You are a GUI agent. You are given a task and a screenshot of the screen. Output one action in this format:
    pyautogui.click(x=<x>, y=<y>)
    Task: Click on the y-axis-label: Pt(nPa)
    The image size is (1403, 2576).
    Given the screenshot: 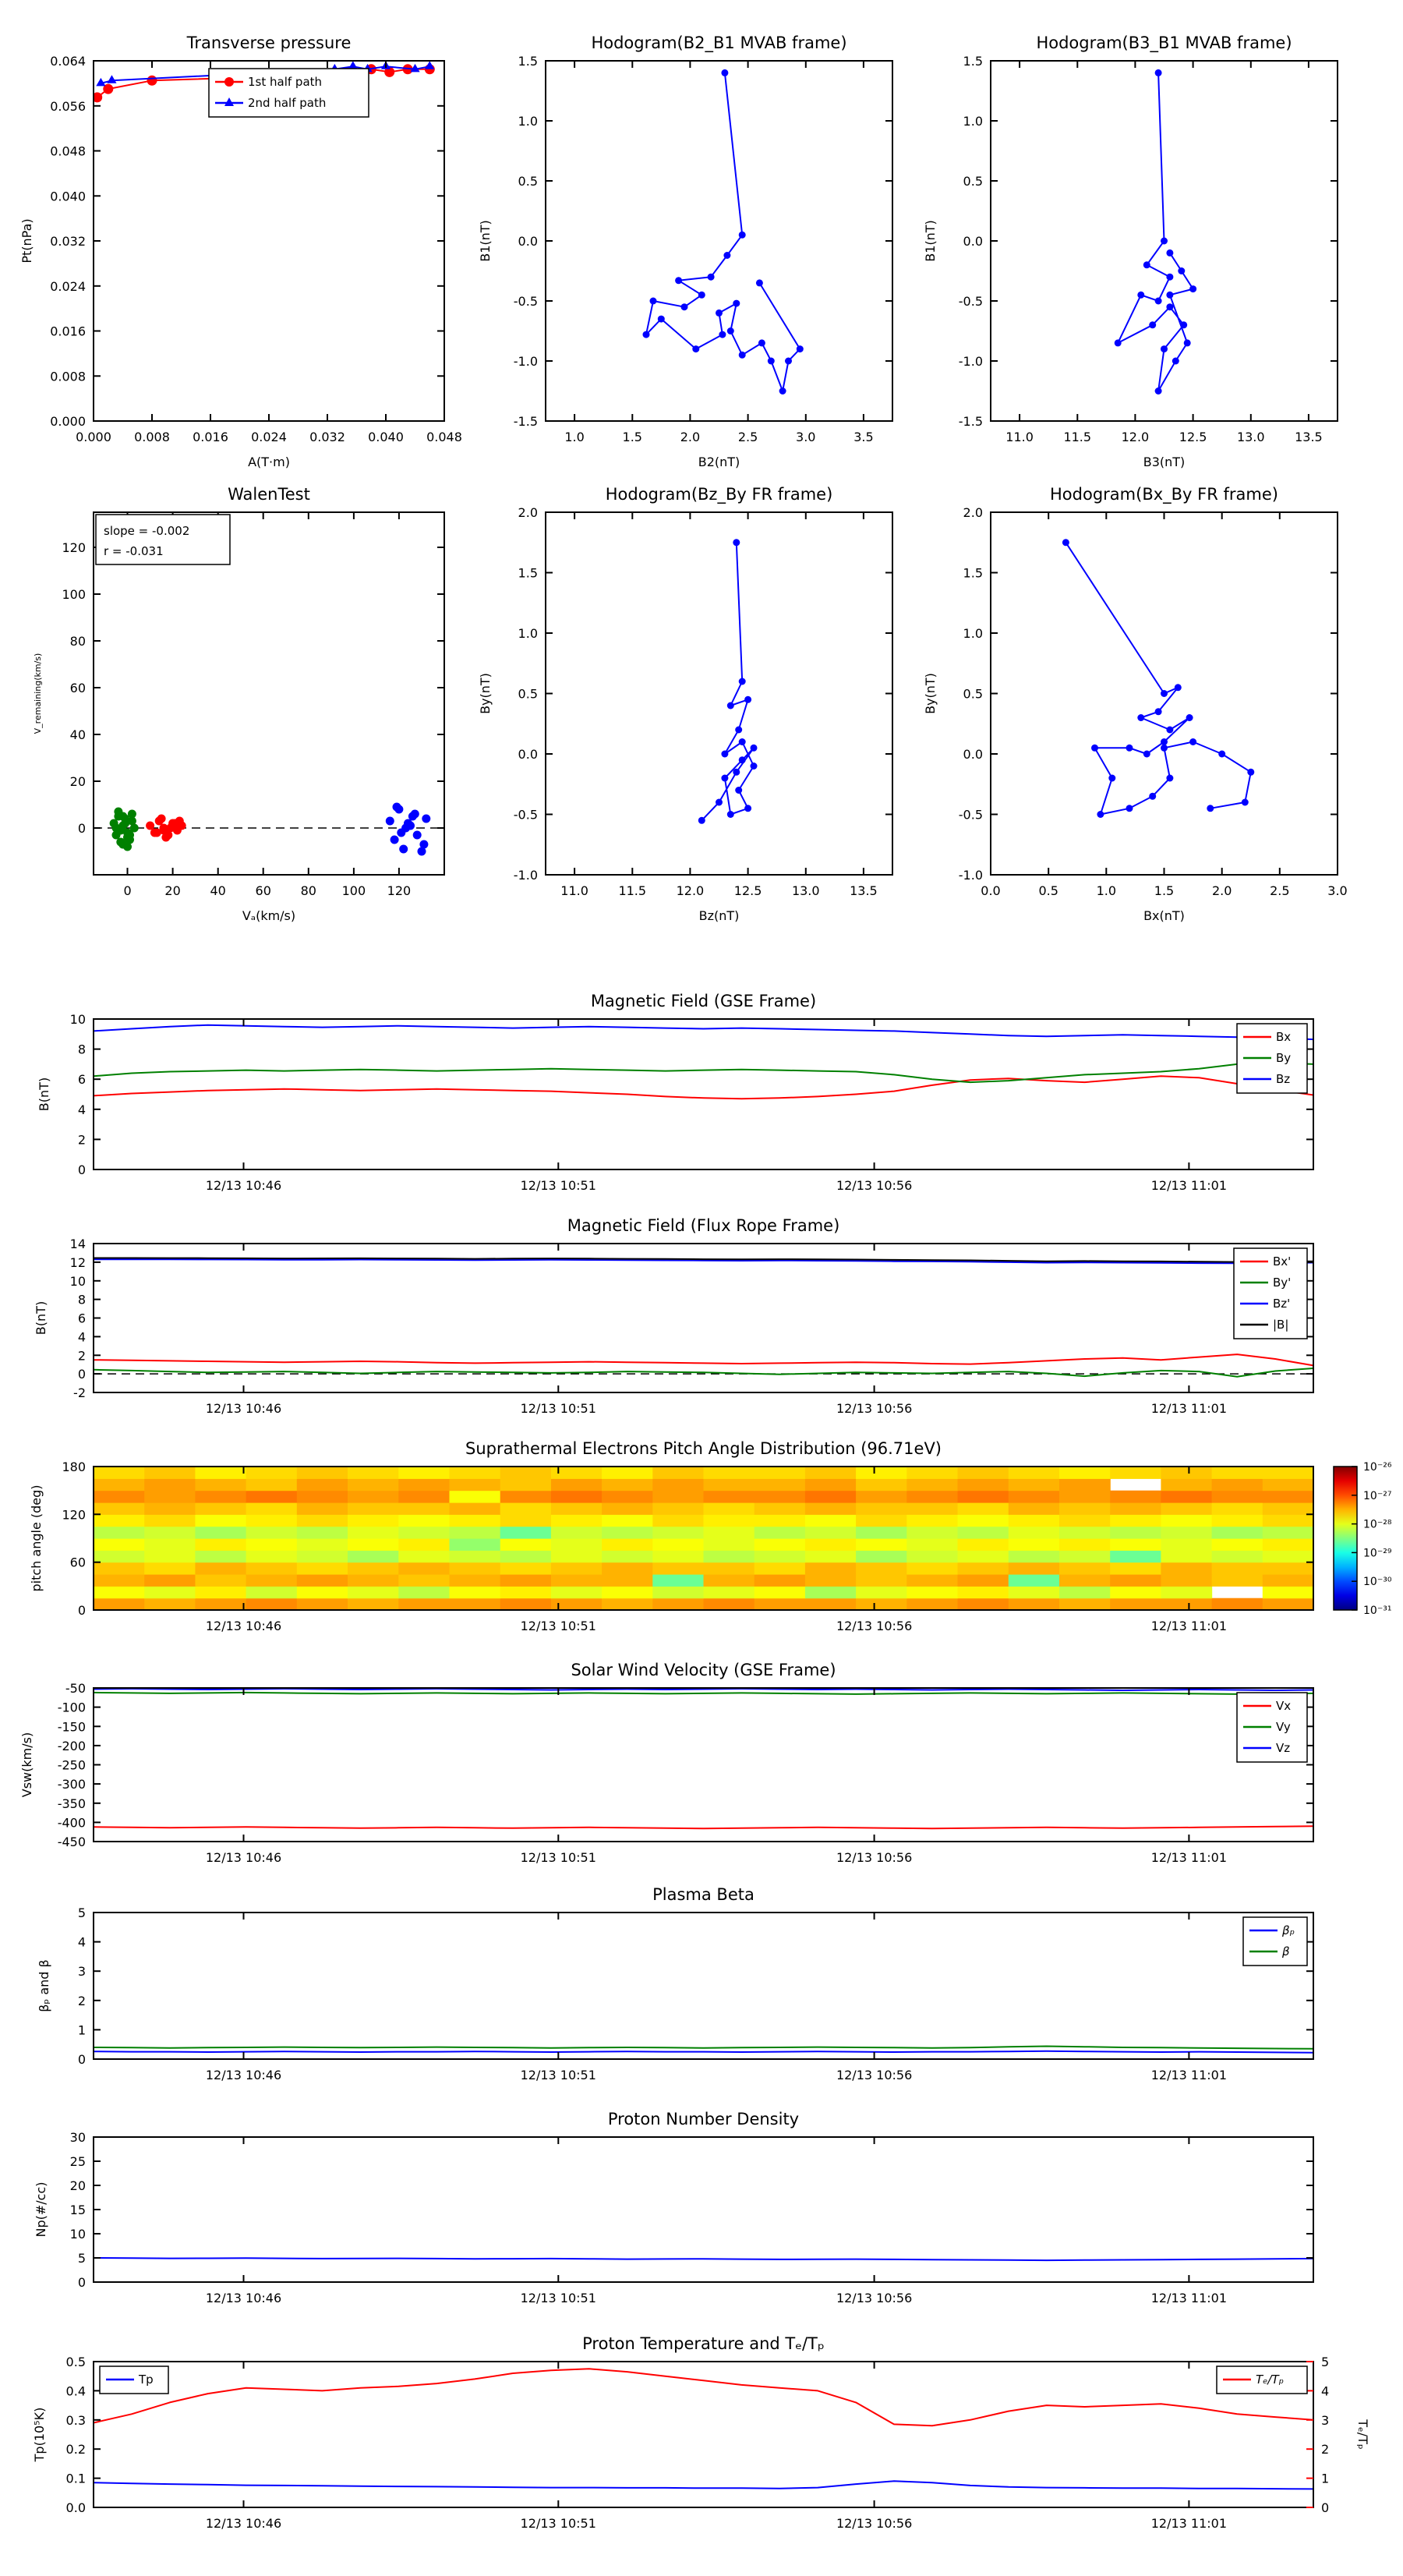 What is the action you would take?
    pyautogui.click(x=26, y=240)
    